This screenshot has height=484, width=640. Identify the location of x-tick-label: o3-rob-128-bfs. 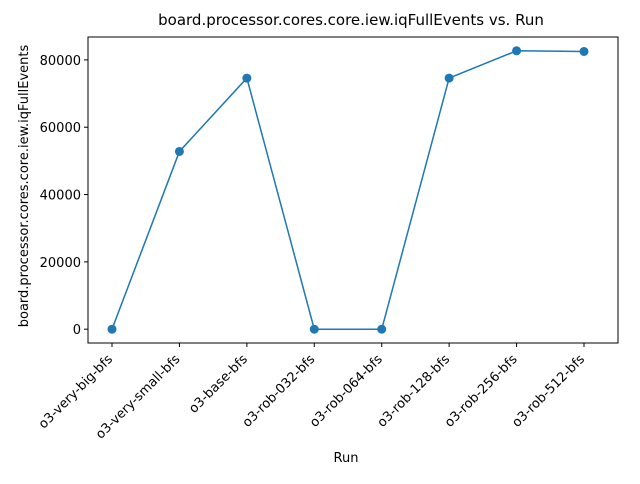
(414, 391).